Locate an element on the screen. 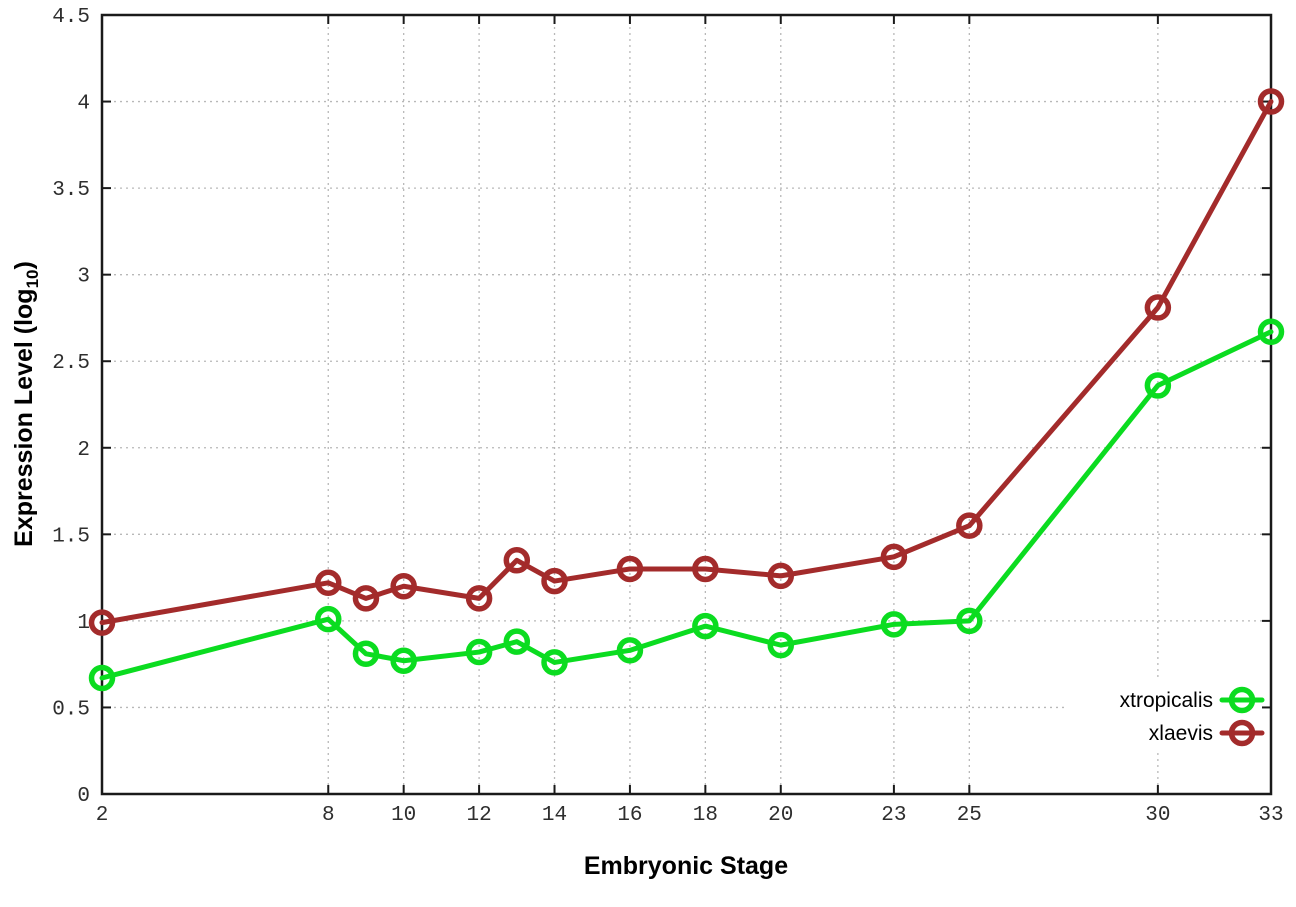  x-axis-title: Embryonic Stage is located at coordinates (686, 866).